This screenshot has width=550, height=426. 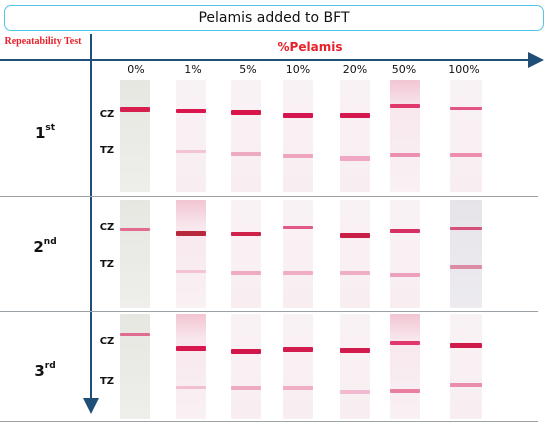 I want to click on column-label-50pct: 50%, so click(x=404, y=69).